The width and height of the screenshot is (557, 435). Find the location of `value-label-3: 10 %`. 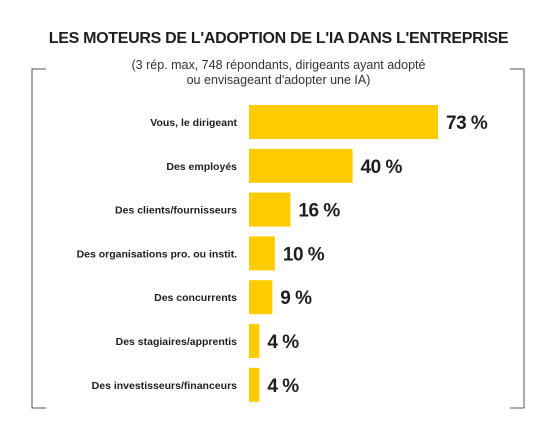

value-label-3: 10 % is located at coordinates (304, 254).